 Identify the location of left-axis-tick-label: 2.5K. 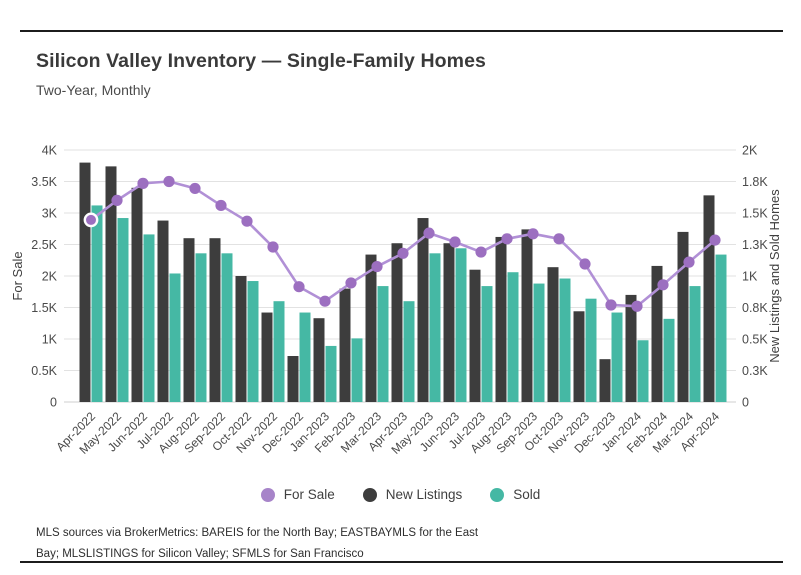
(44, 245).